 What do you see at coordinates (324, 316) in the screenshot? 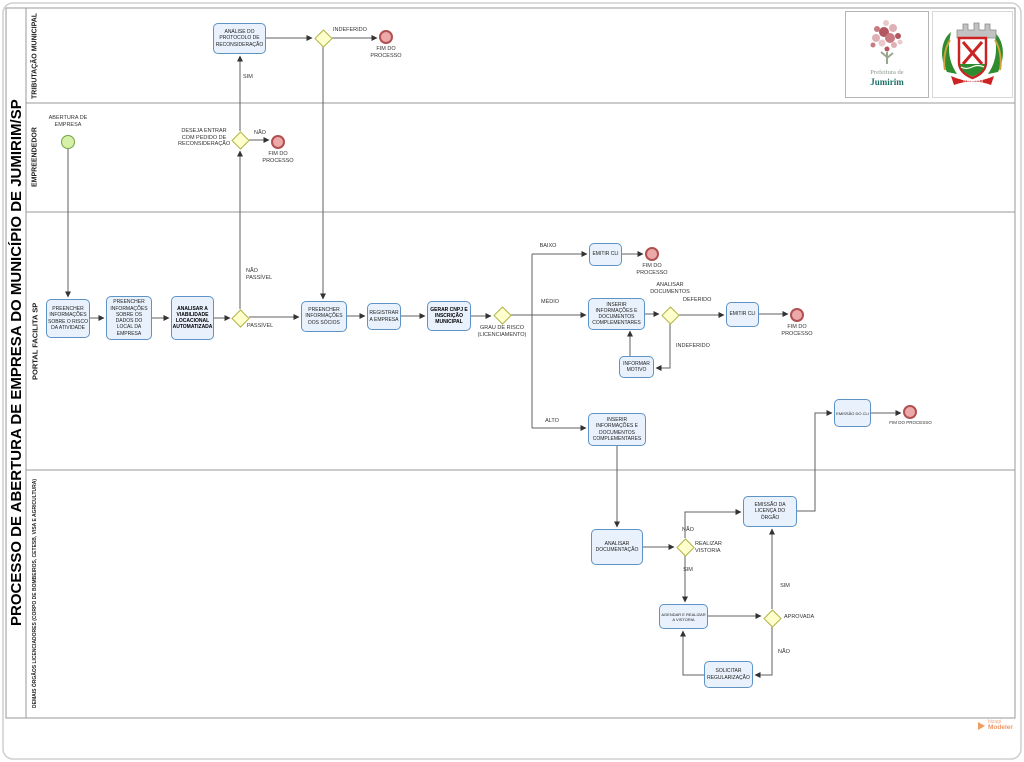
I see `task-preencher-socios: PREENCHER INFORMAÇÕES DOS SÓCIOS` at bounding box center [324, 316].